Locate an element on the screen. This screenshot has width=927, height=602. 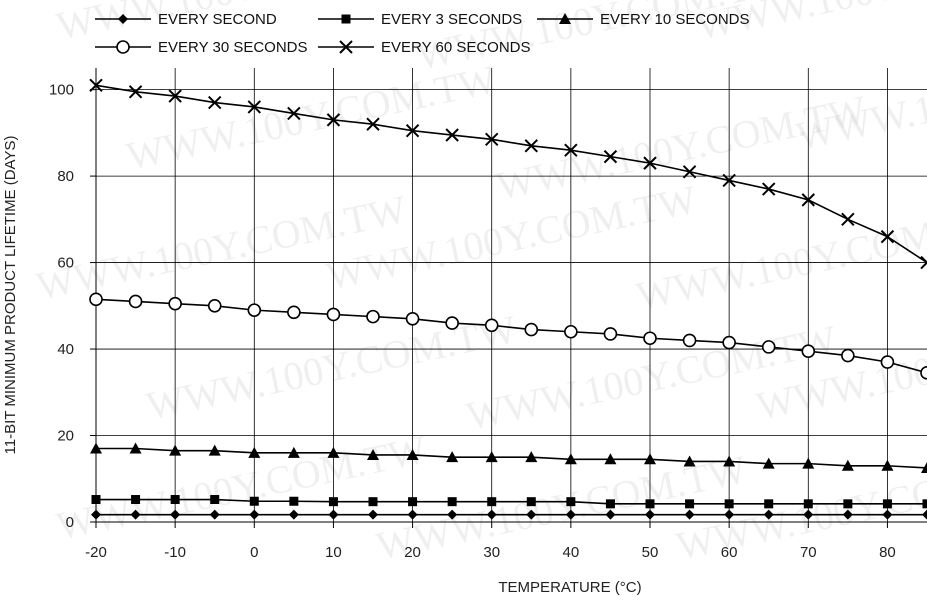
legend-label: EVERY 60 SECONDS is located at coordinates (456, 47).